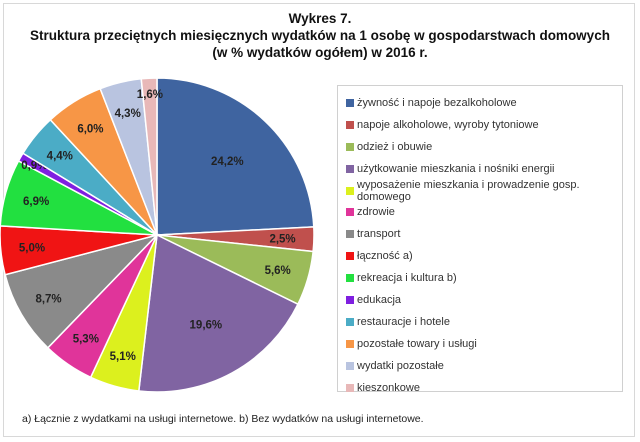  I want to click on legend-item: transport, so click(480, 234).